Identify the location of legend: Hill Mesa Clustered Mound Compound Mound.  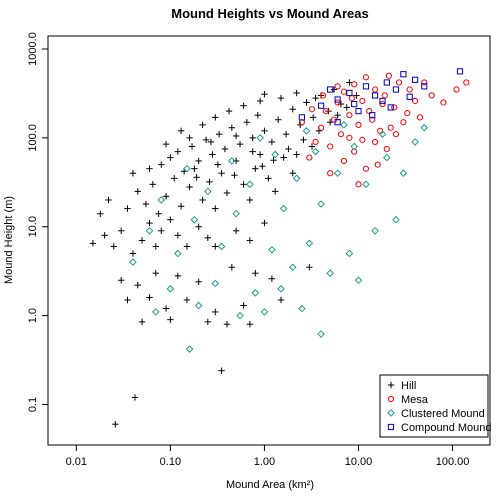
(435, 406).